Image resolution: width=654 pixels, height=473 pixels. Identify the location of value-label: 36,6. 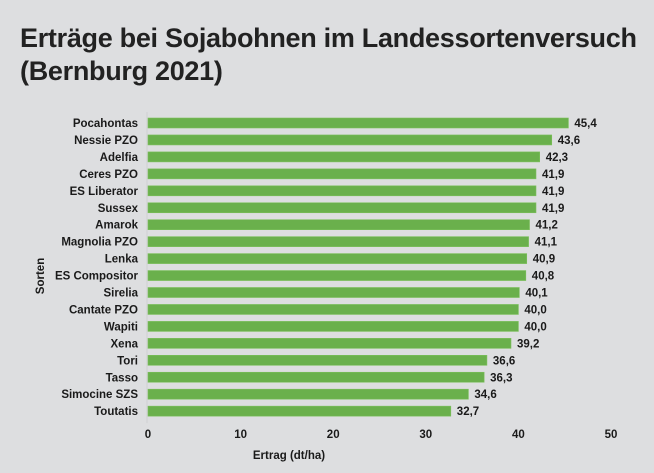
(504, 361).